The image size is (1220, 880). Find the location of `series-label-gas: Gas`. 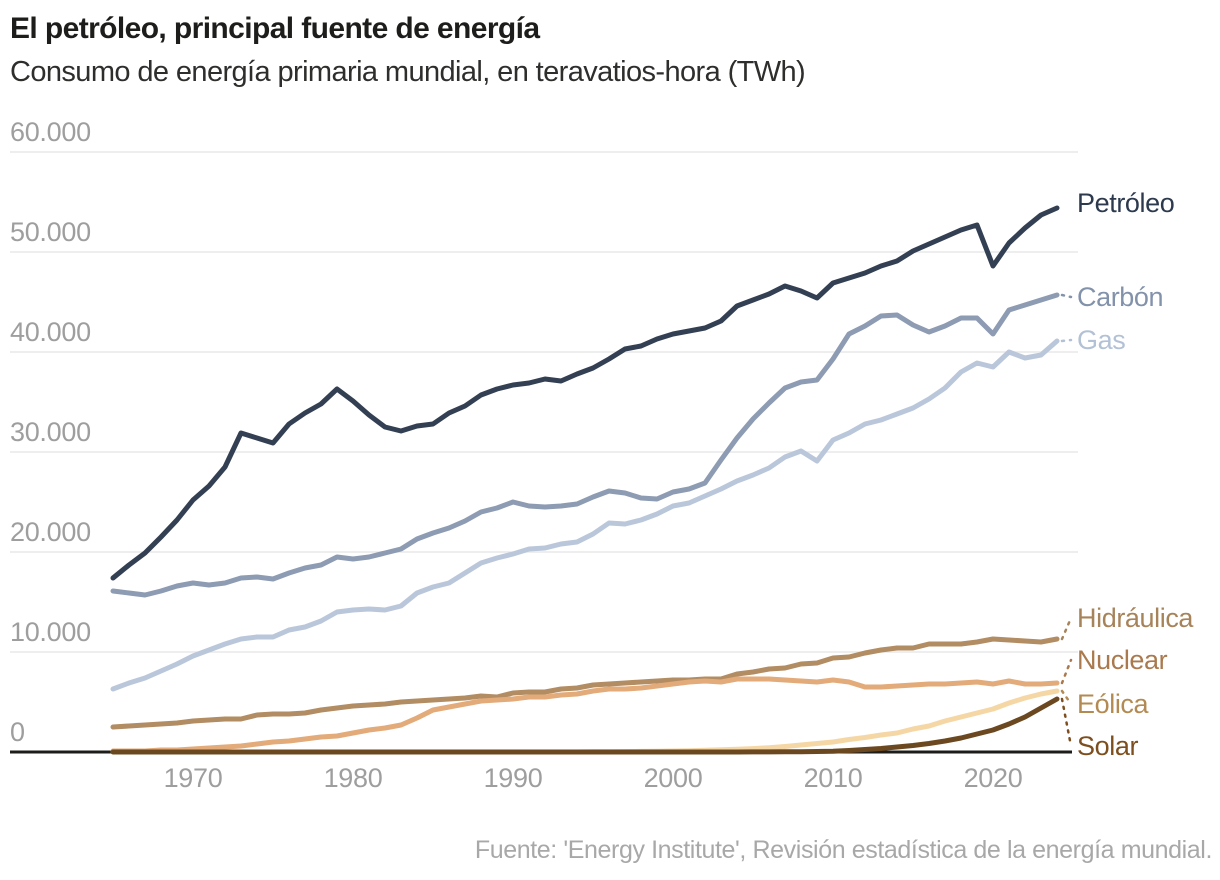

series-label-gas: Gas is located at coordinates (1101, 340).